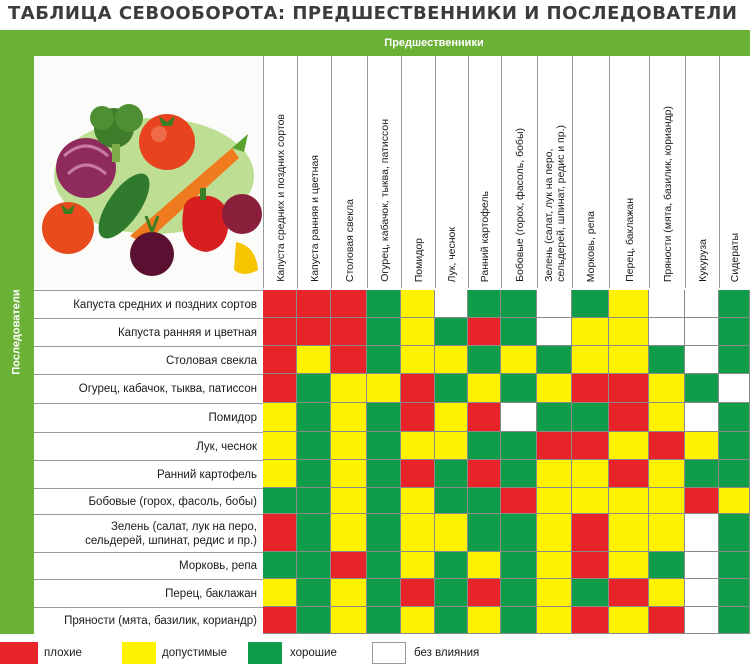 The width and height of the screenshot is (750, 664). I want to click on row-header: Капуста средних и поздних сортов, so click(148, 304).